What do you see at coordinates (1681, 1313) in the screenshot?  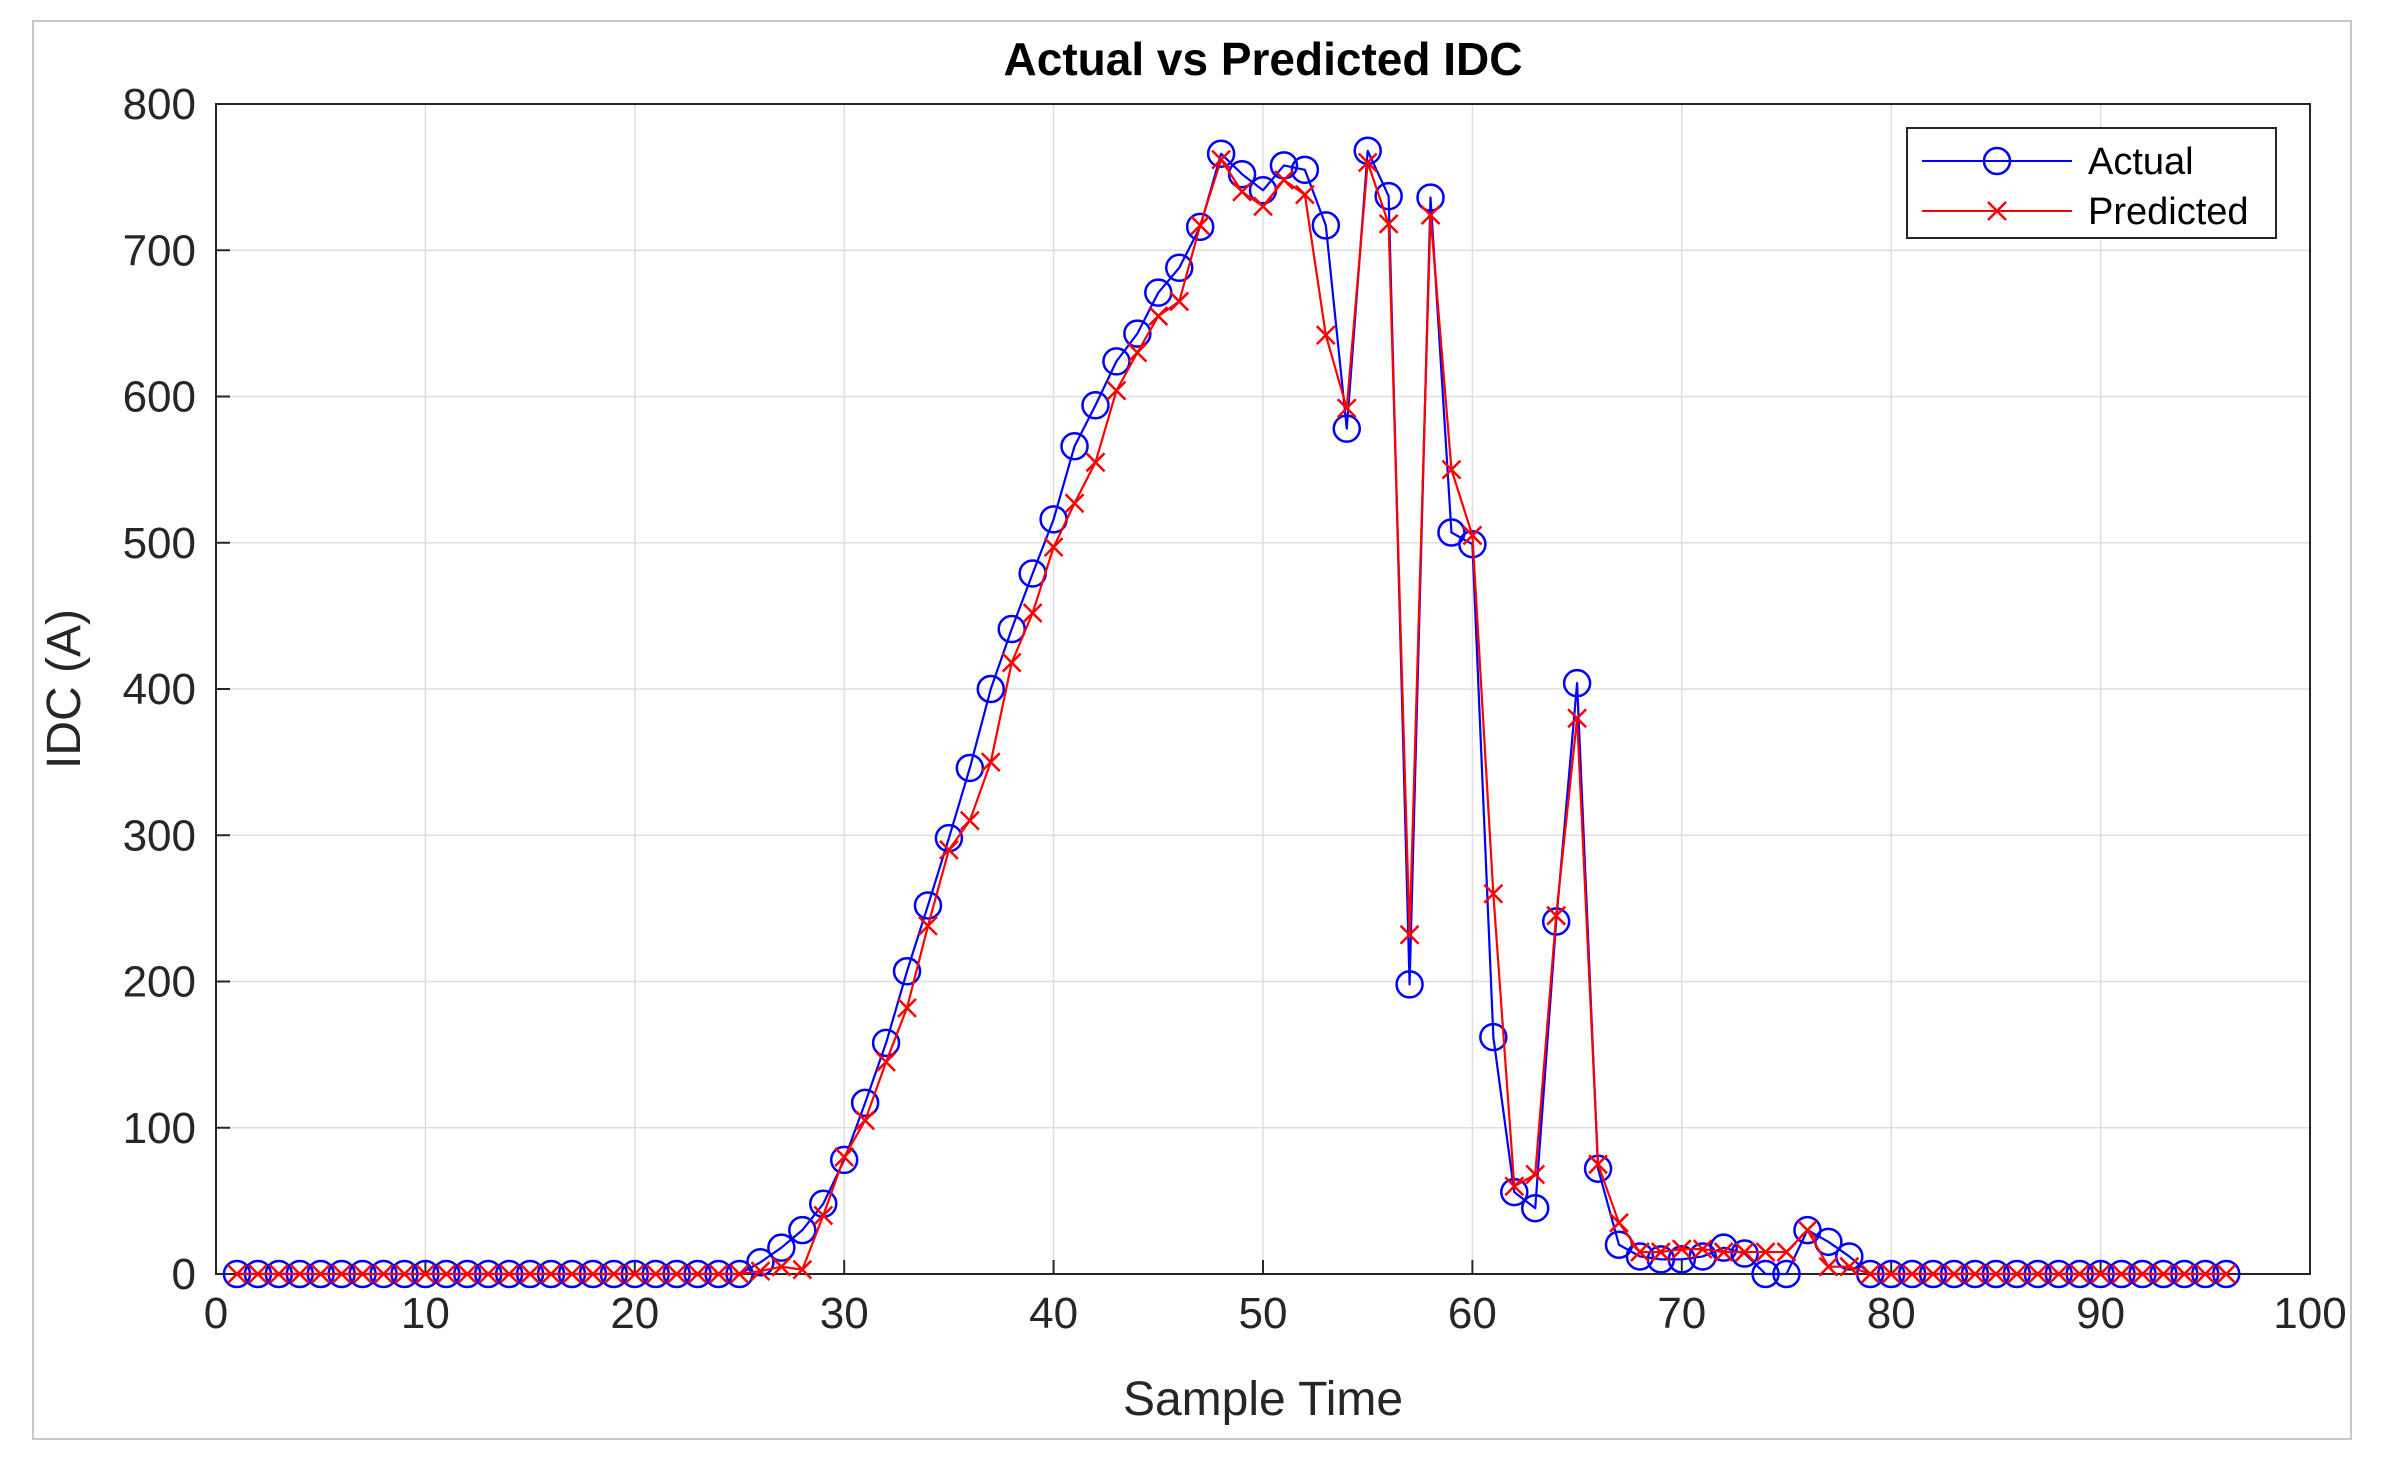 I see `x-tick-label: 70` at bounding box center [1681, 1313].